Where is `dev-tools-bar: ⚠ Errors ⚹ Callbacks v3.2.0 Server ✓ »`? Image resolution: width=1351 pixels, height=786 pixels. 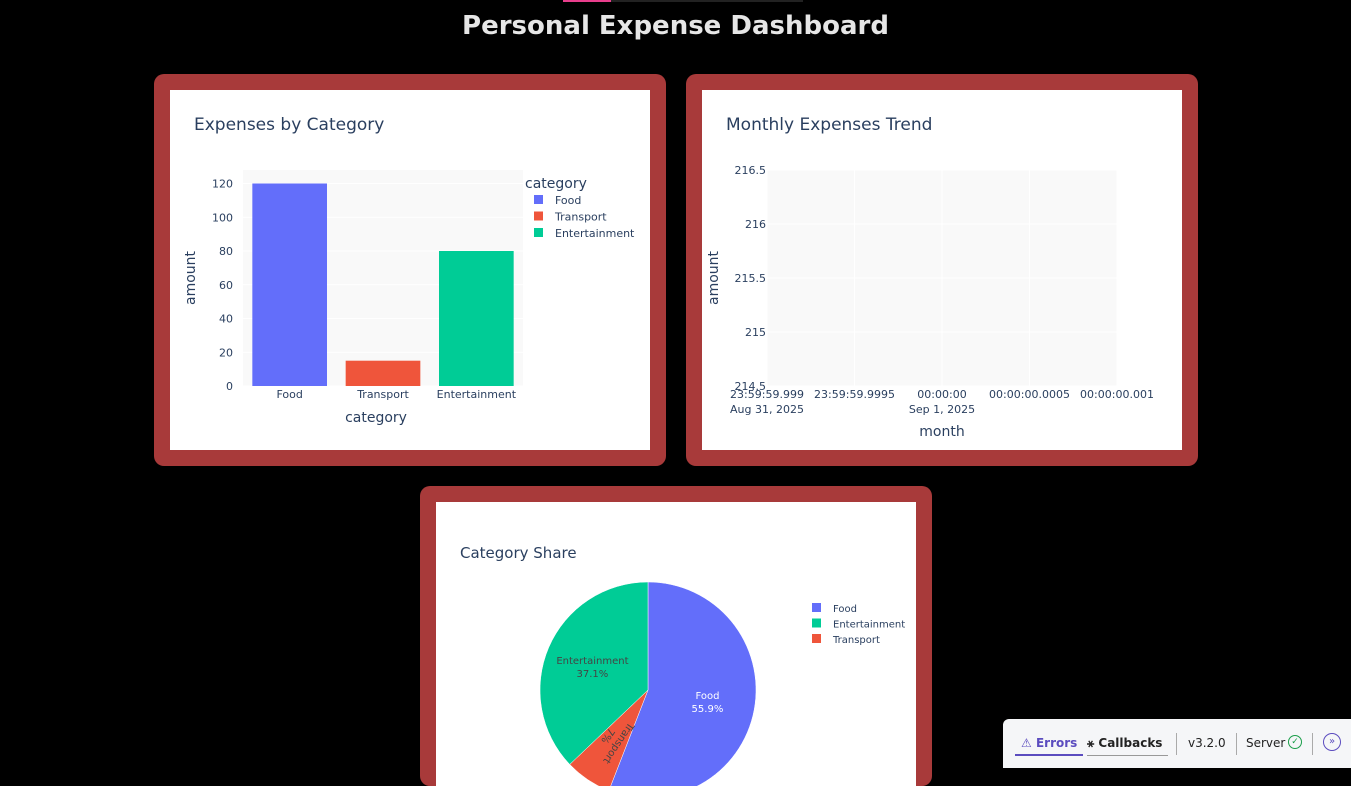
dev-tools-bar: ⚠ Errors ⚹ Callbacks v3.2.0 Server ✓ » is located at coordinates (1177, 743).